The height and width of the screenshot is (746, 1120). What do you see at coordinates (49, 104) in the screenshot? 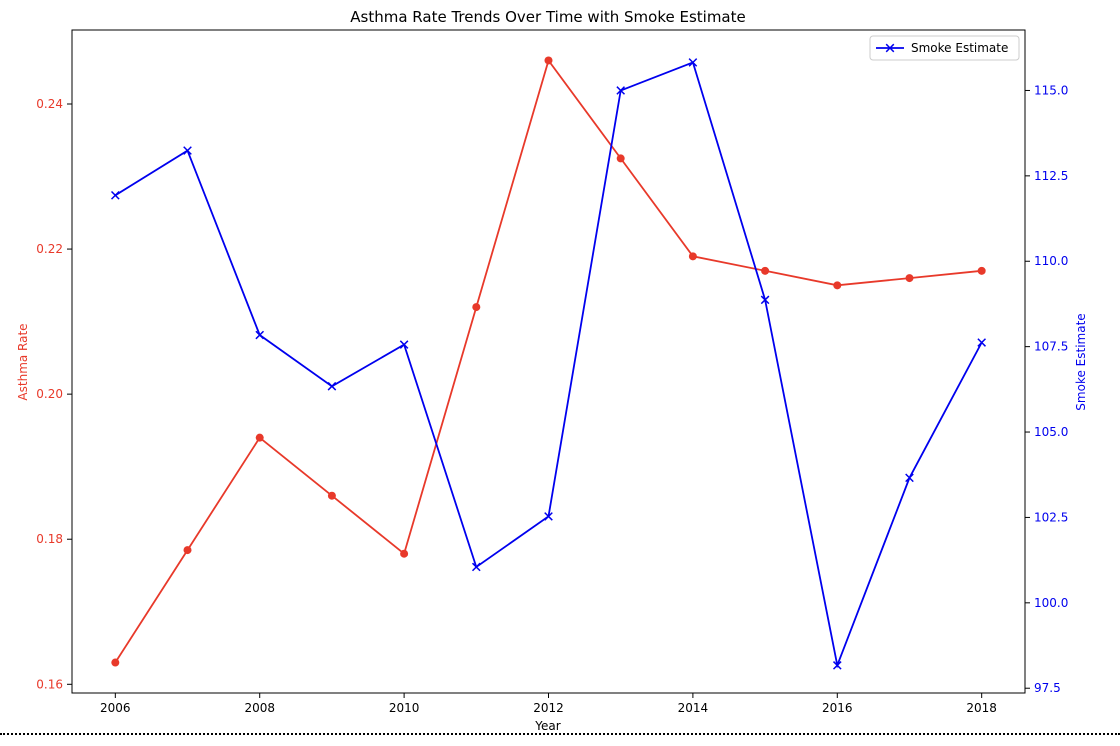
I see `left-tick-label: 0.24` at bounding box center [49, 104].